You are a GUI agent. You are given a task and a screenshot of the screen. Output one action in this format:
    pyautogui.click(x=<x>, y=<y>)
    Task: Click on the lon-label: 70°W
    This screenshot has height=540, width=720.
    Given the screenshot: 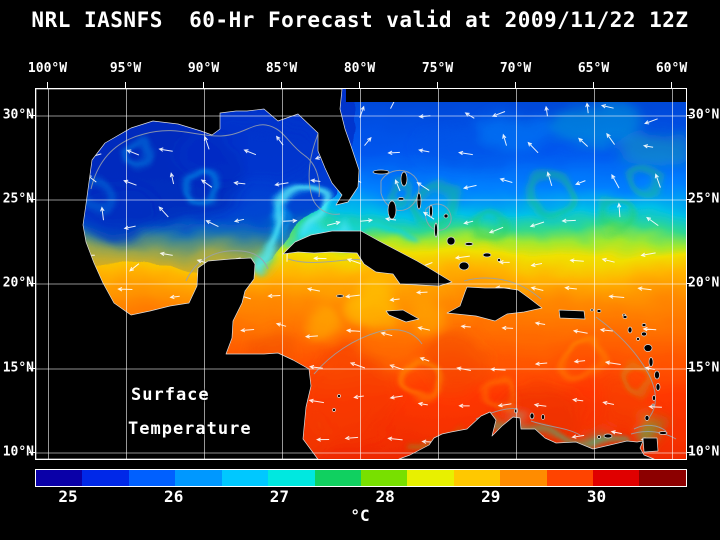 What is the action you would take?
    pyautogui.click(x=515, y=68)
    